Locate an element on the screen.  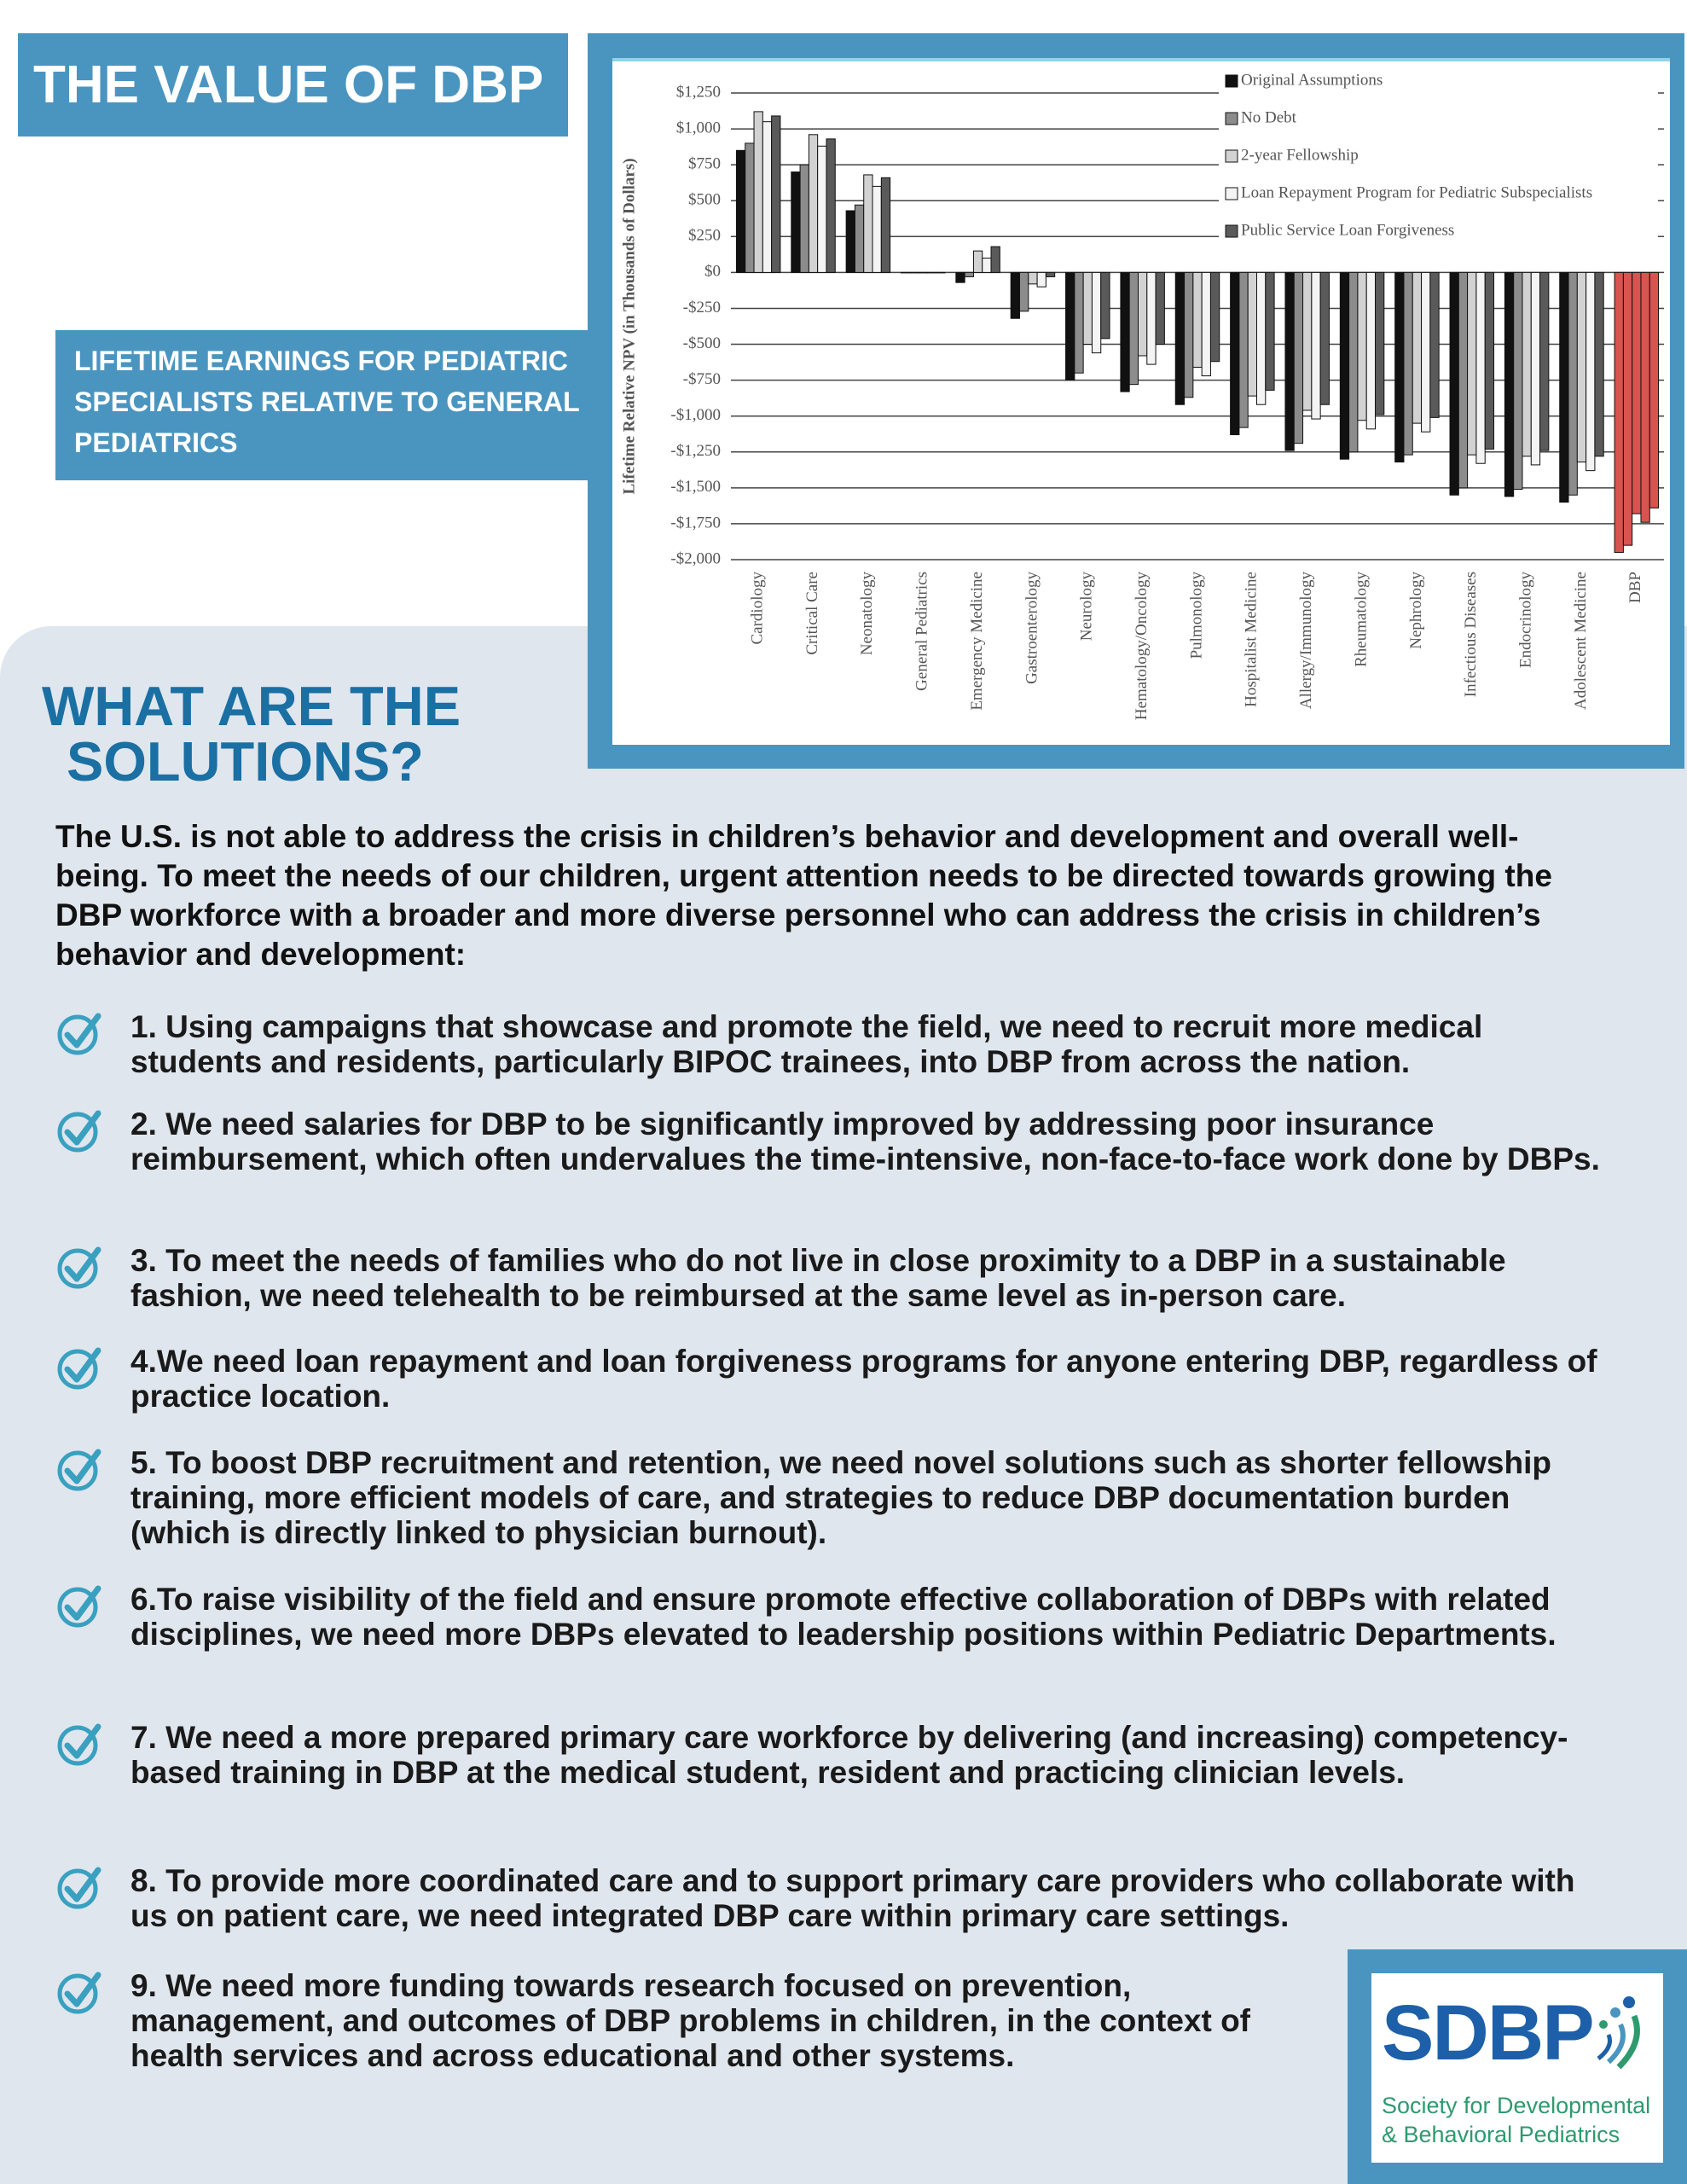
x-tick-label: Gastroenterology is located at coordinates (1032, 628).